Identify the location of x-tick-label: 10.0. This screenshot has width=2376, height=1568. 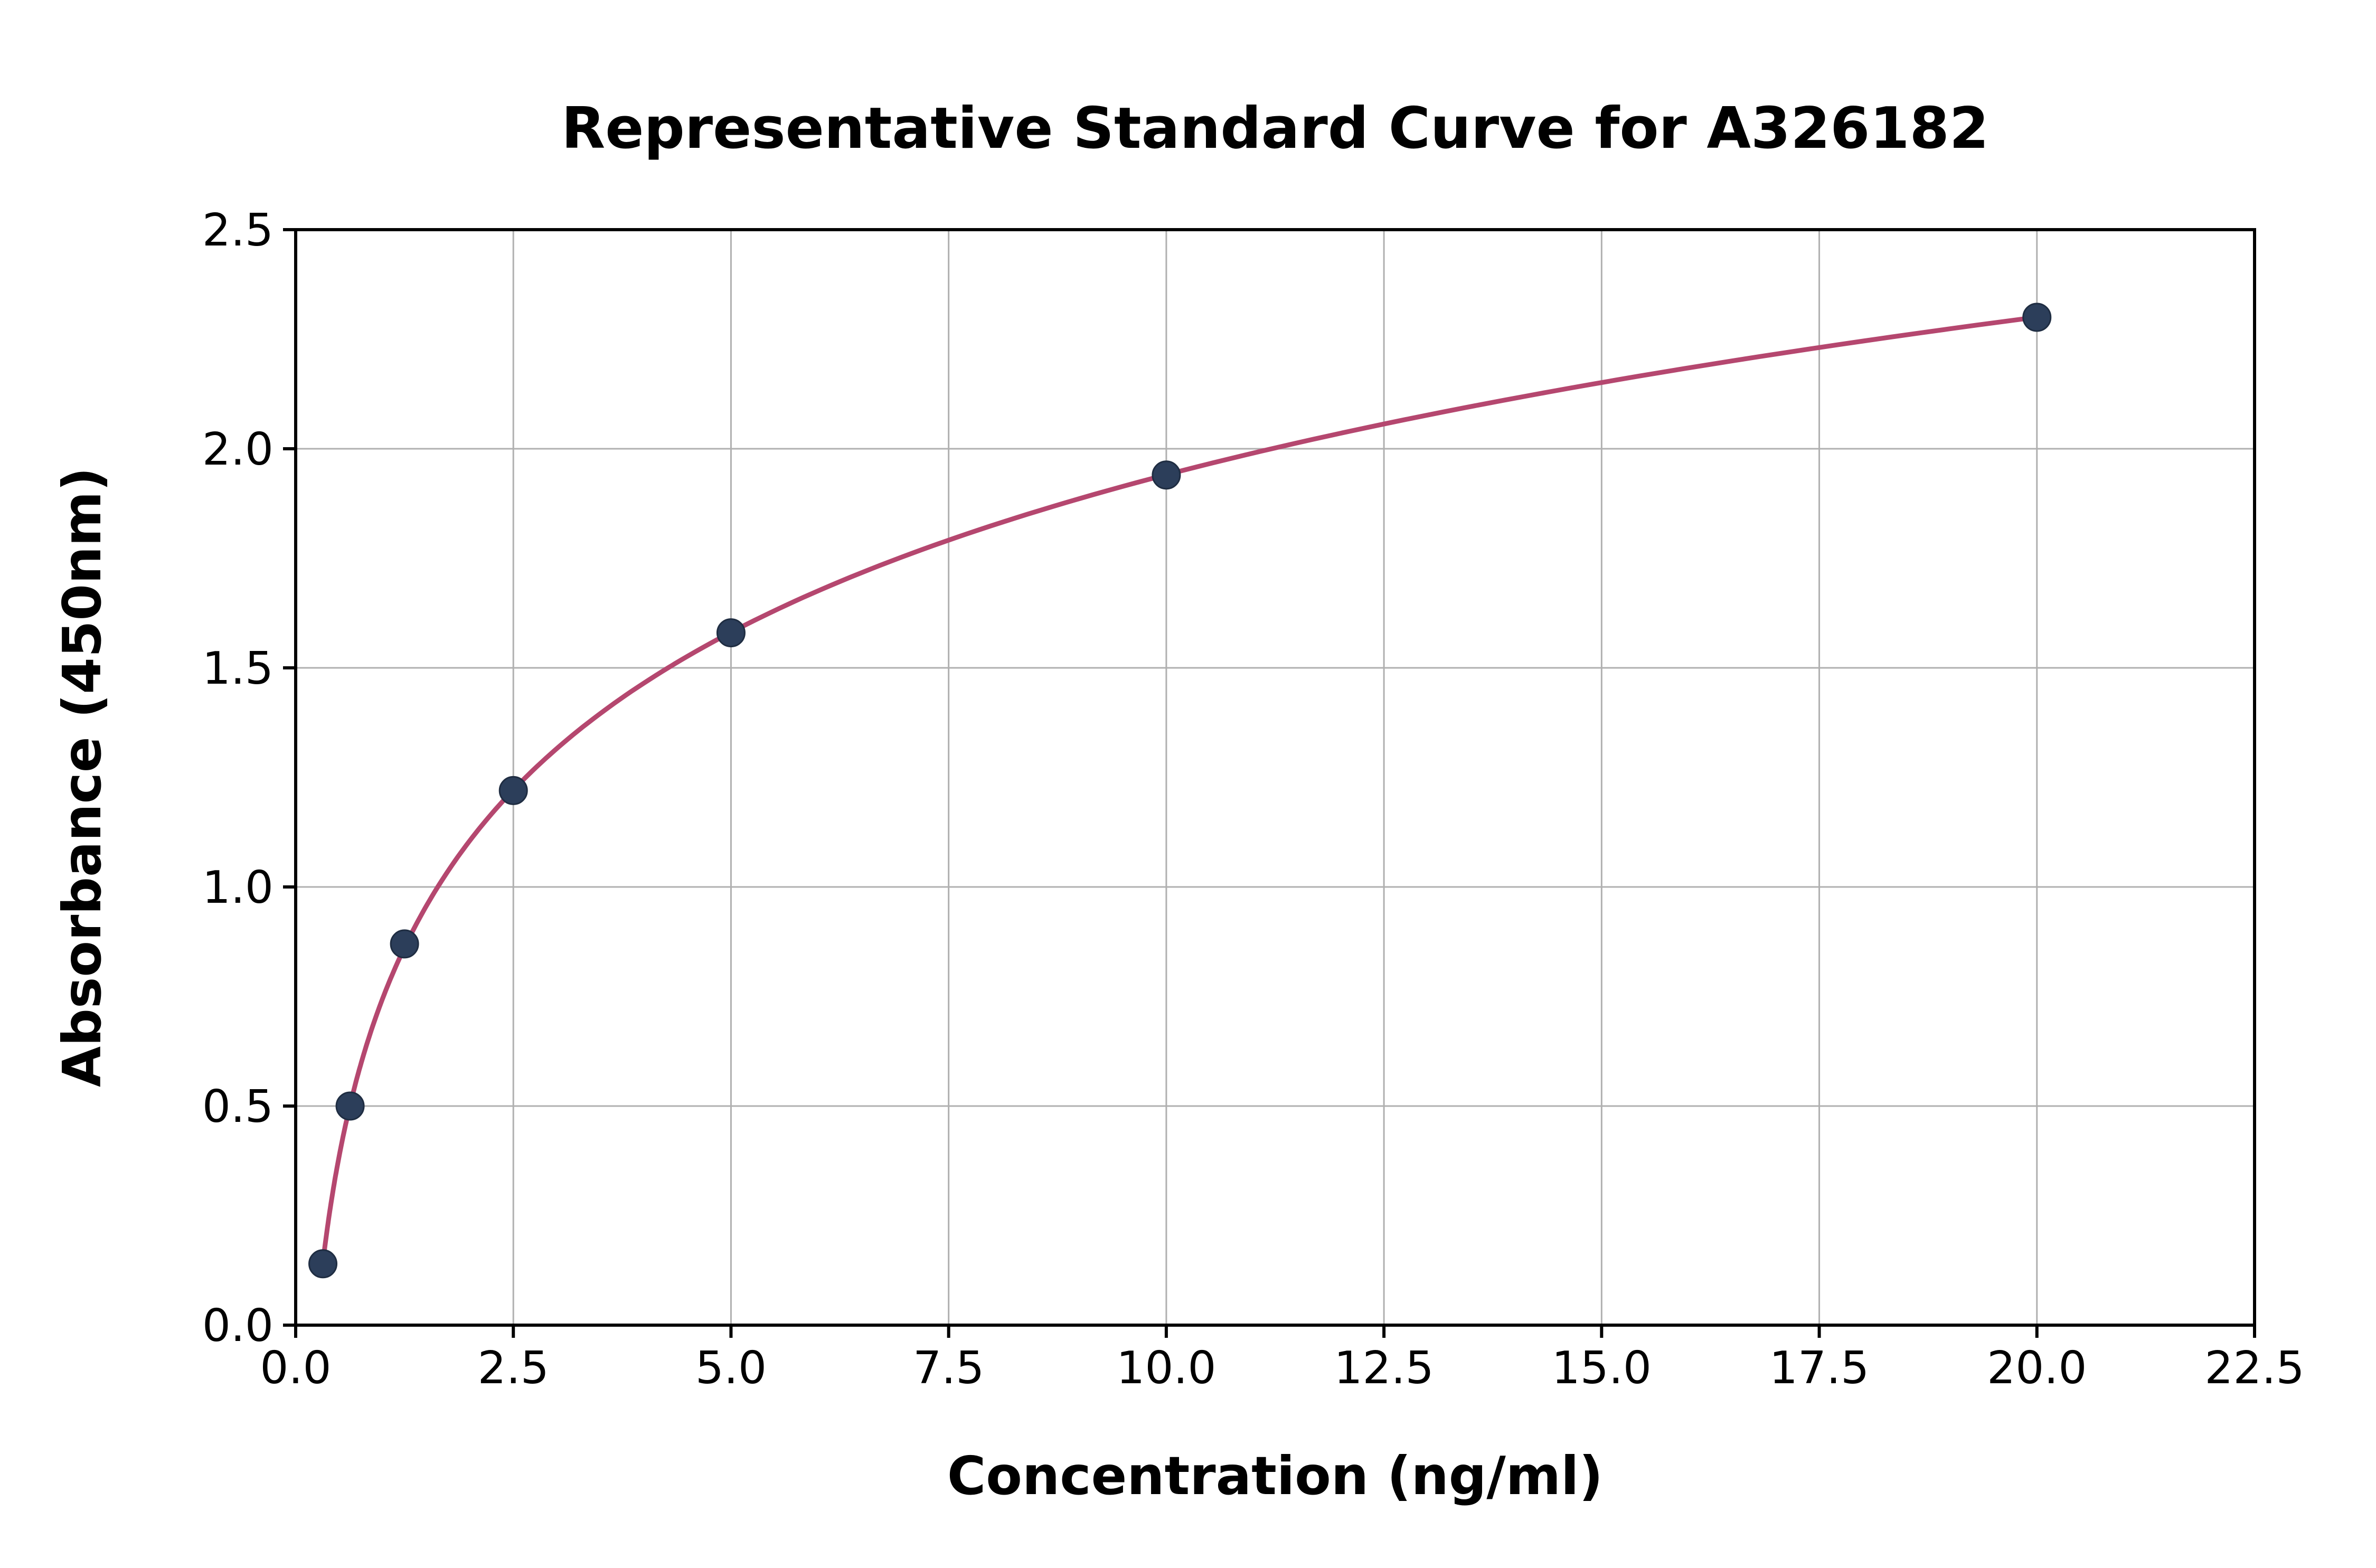
(1166, 1368).